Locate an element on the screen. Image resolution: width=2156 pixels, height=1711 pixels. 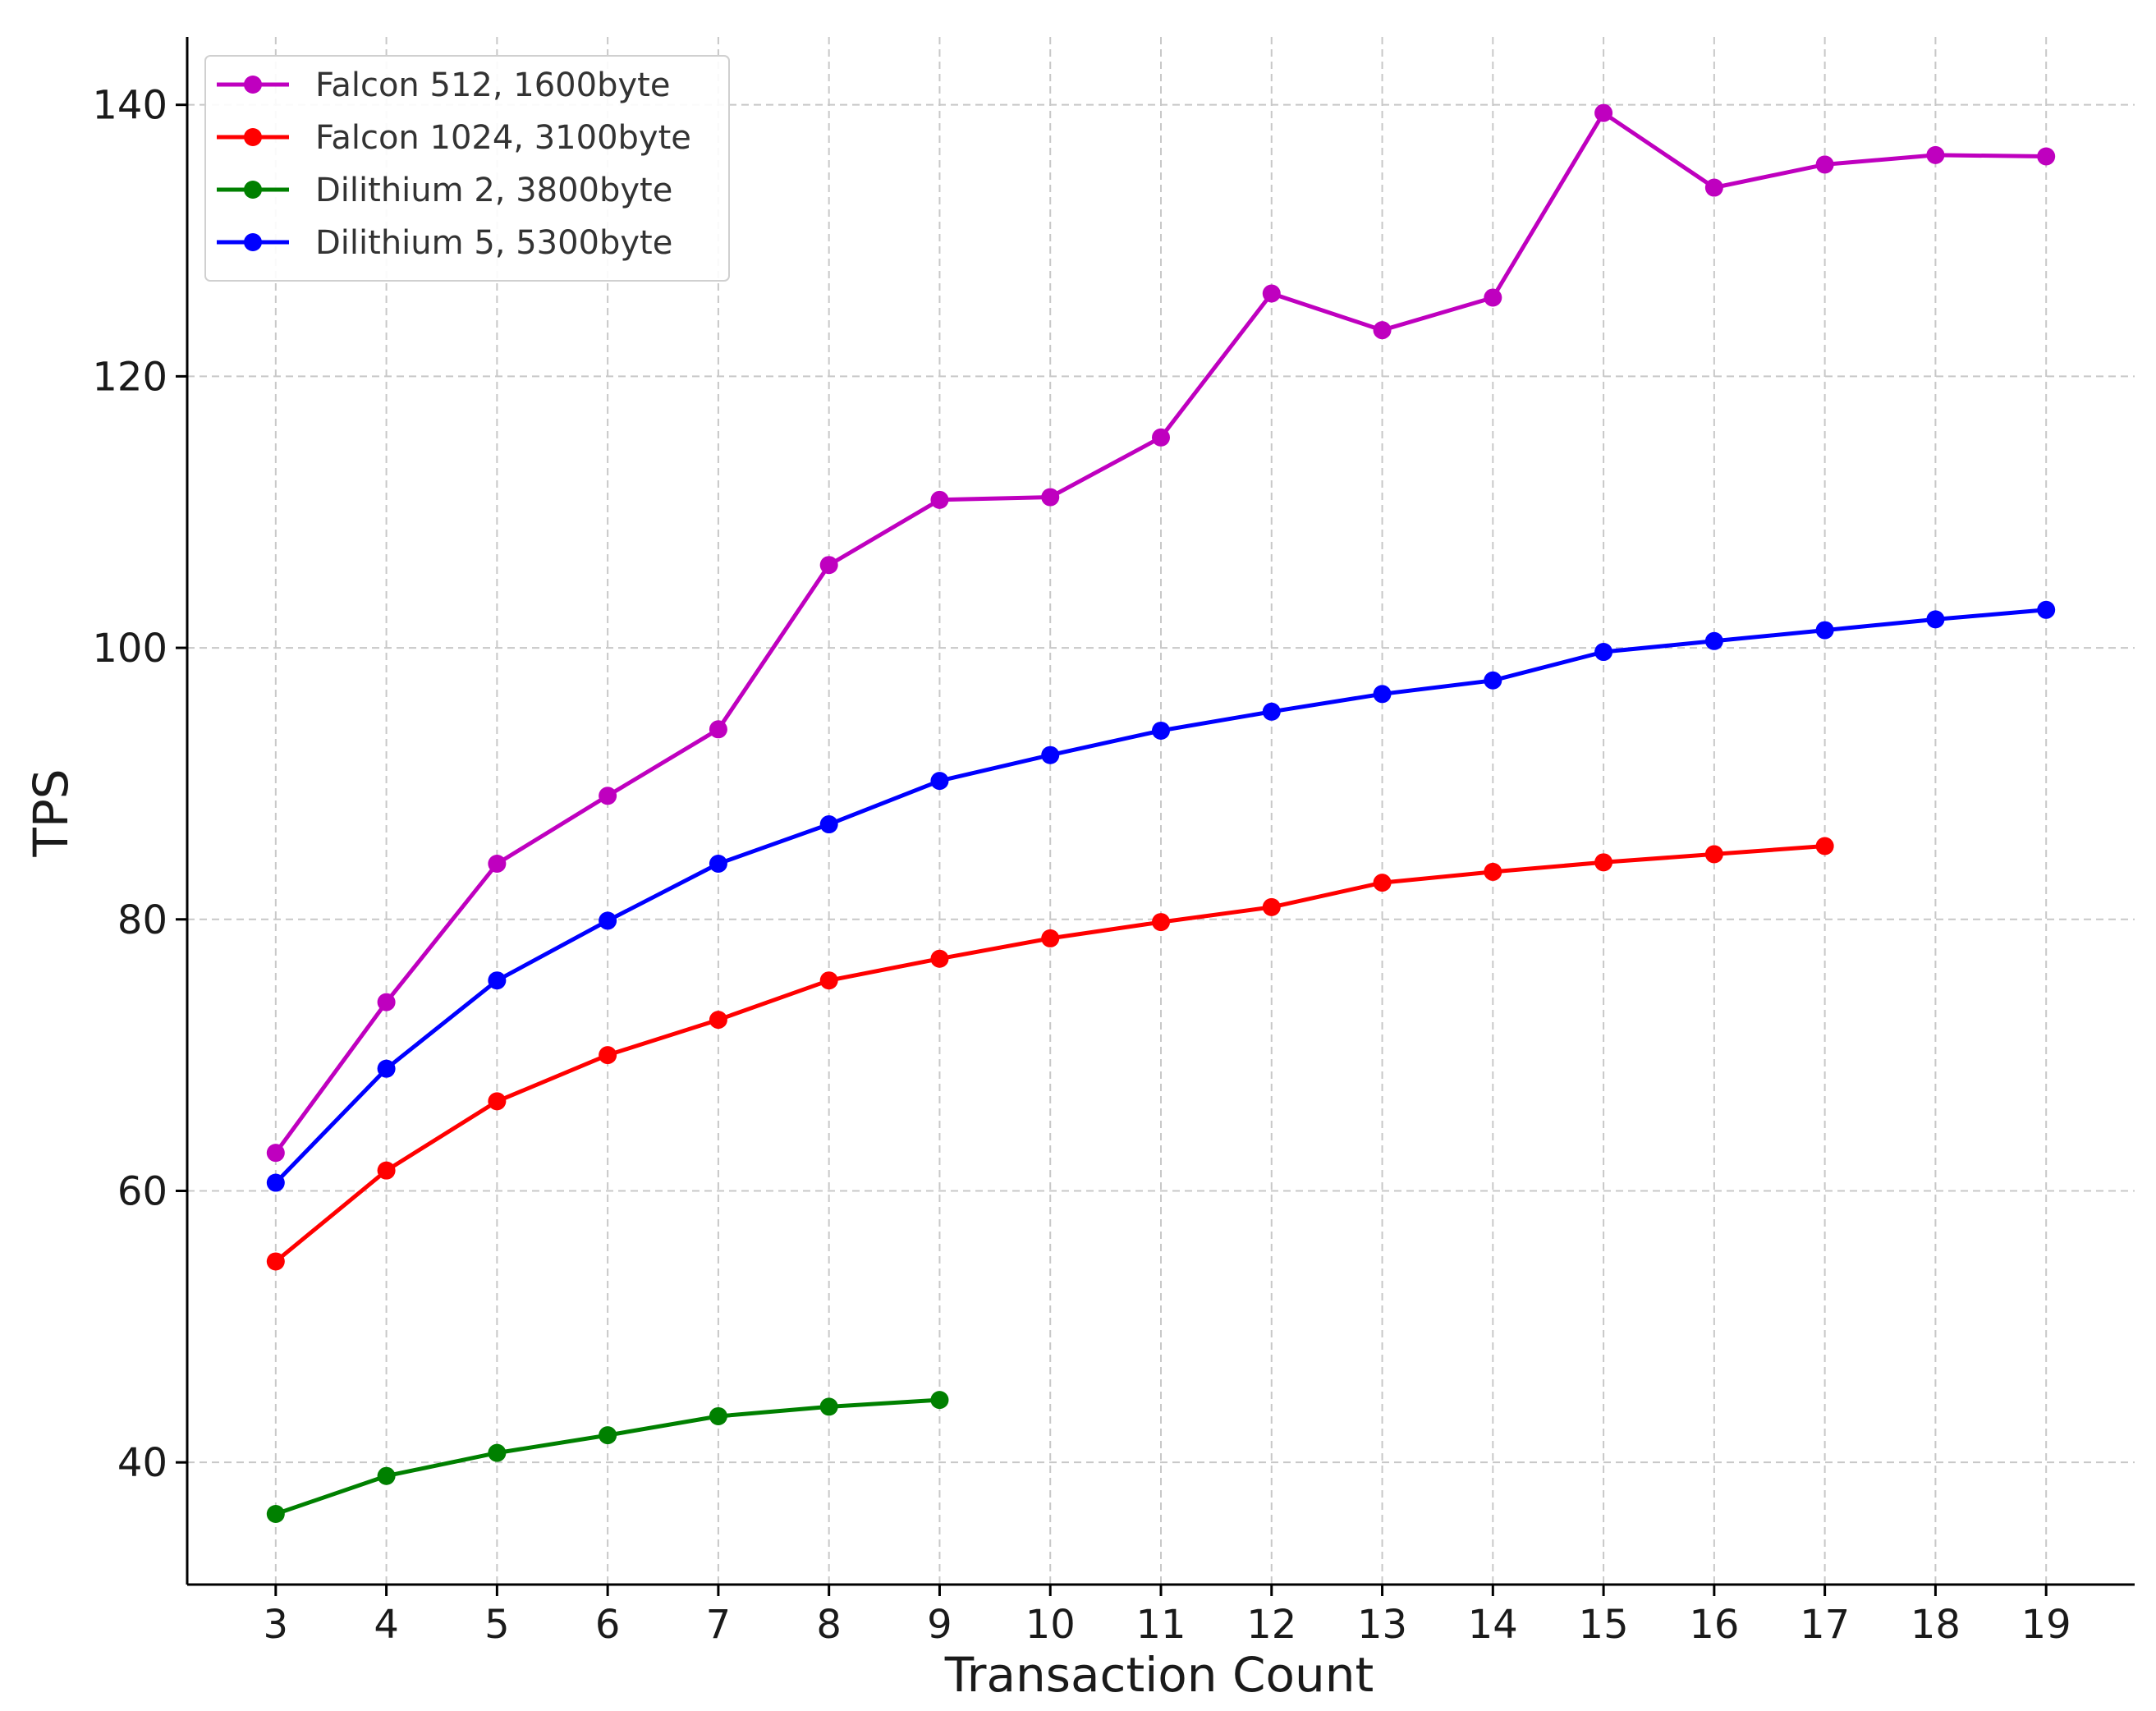
x-tick-label: 15 is located at coordinates (1604, 1625).